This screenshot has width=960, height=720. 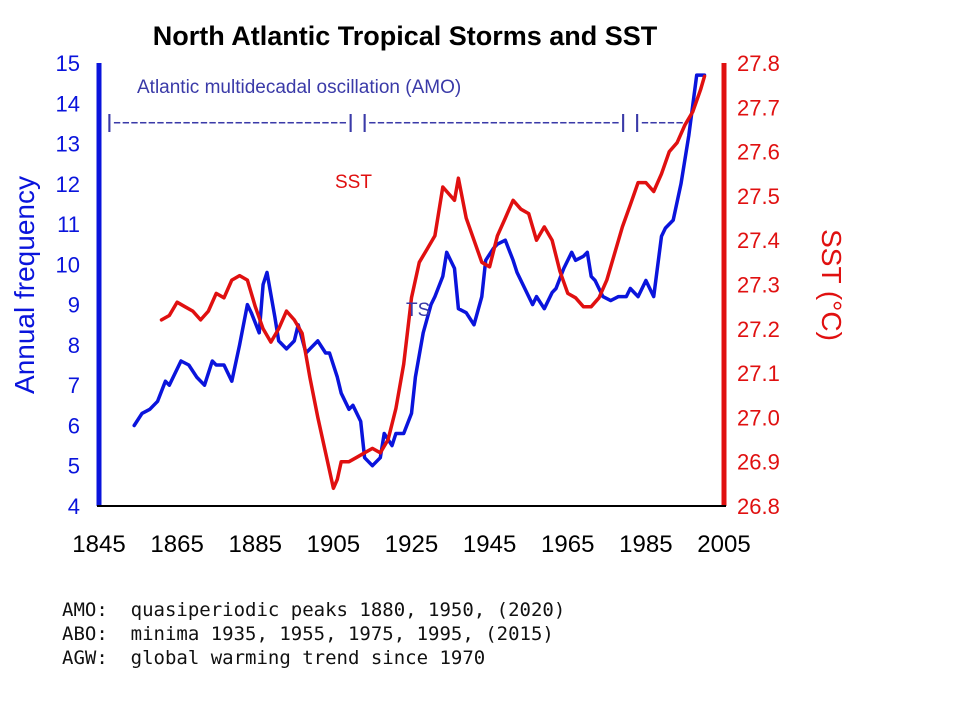 I want to click on note-agw: AGW: global warming trend since 1970, so click(x=274, y=658).